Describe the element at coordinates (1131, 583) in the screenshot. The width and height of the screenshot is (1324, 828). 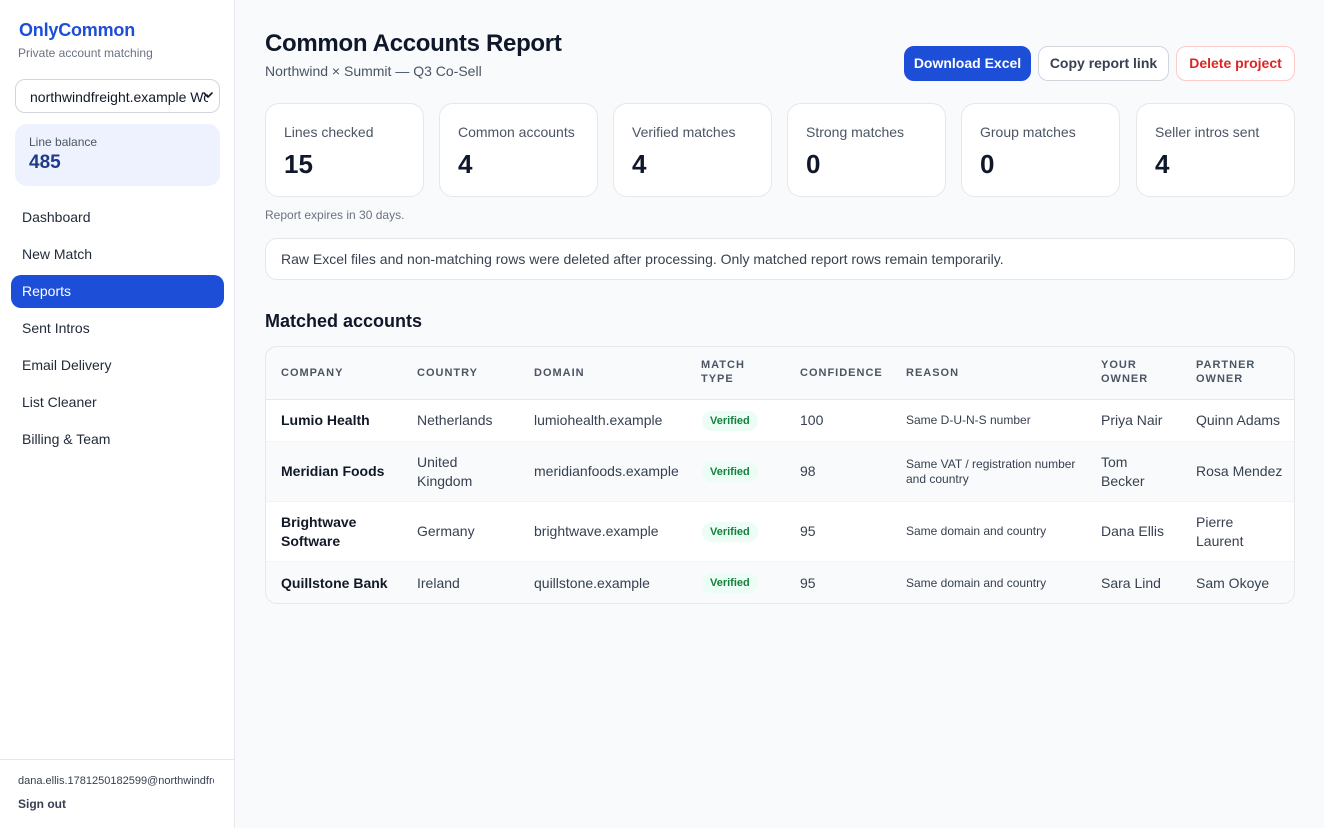
I see `cell-your-owner: Sara Lind` at that location.